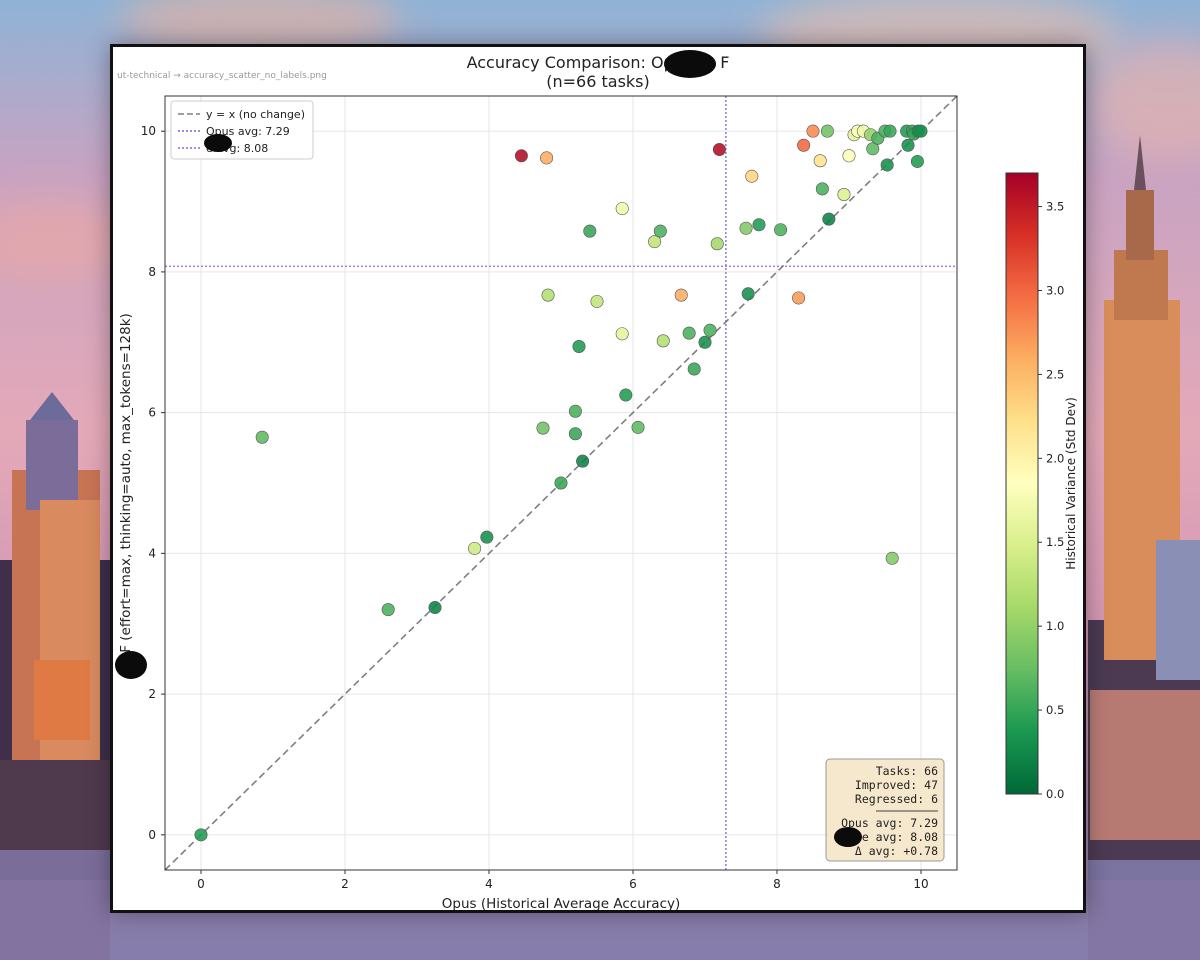 The width and height of the screenshot is (1200, 960). Describe the element at coordinates (1055, 207) in the screenshot. I see `colorbar-tick-label: 3.5` at that location.